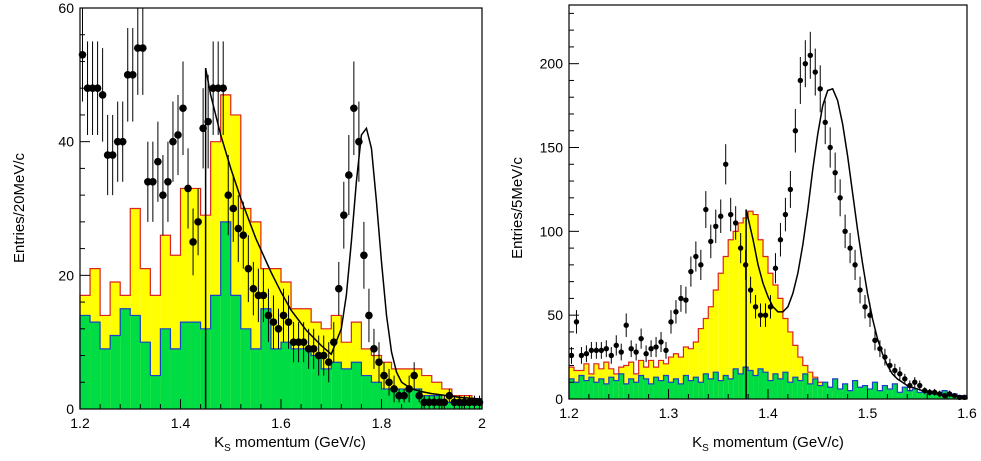  What do you see at coordinates (19, 207) in the screenshot?
I see `left-y-axis-title: Entries/20MeV/c` at bounding box center [19, 207].